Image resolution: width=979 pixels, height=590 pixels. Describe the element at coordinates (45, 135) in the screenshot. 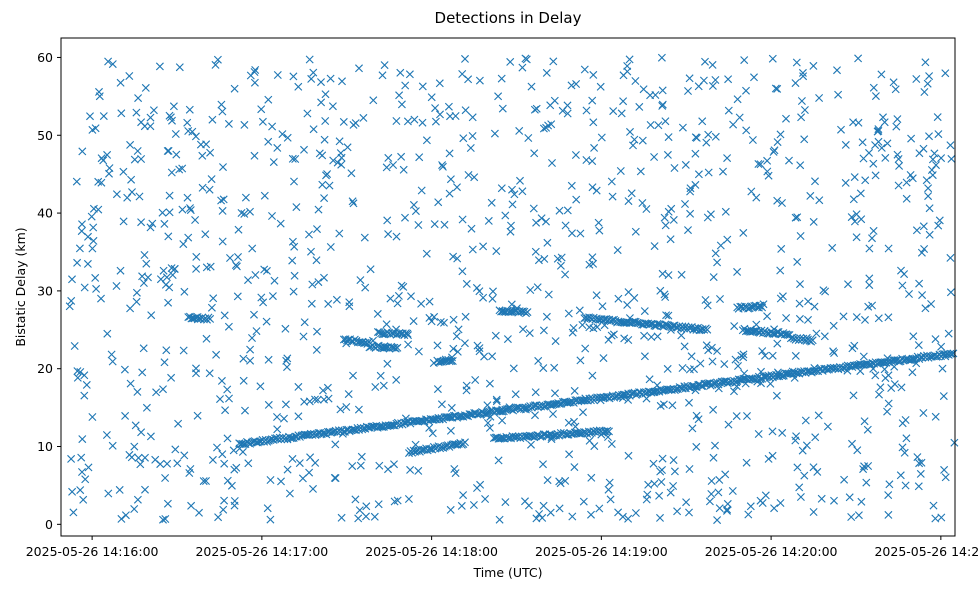

I see `y-tick-label: 50` at that location.